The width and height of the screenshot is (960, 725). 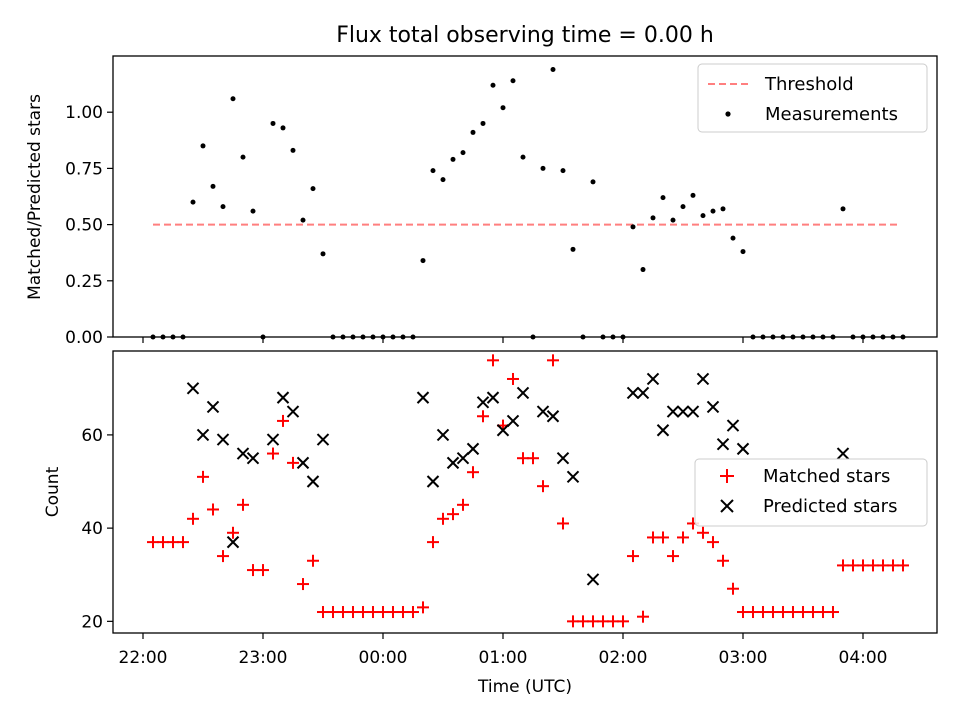 What do you see at coordinates (84, 226) in the screenshot?
I see `top-y-tick-label: 0.50` at bounding box center [84, 226].